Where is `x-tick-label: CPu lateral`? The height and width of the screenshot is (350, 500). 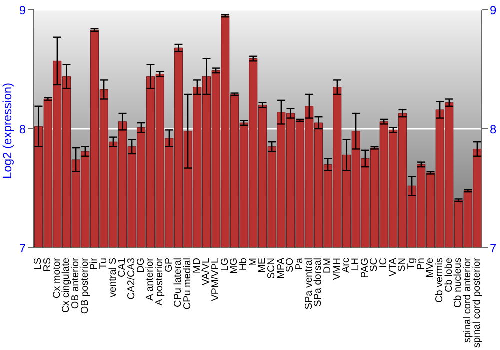 x-tick-label: CPu lateral is located at coordinates (178, 283).